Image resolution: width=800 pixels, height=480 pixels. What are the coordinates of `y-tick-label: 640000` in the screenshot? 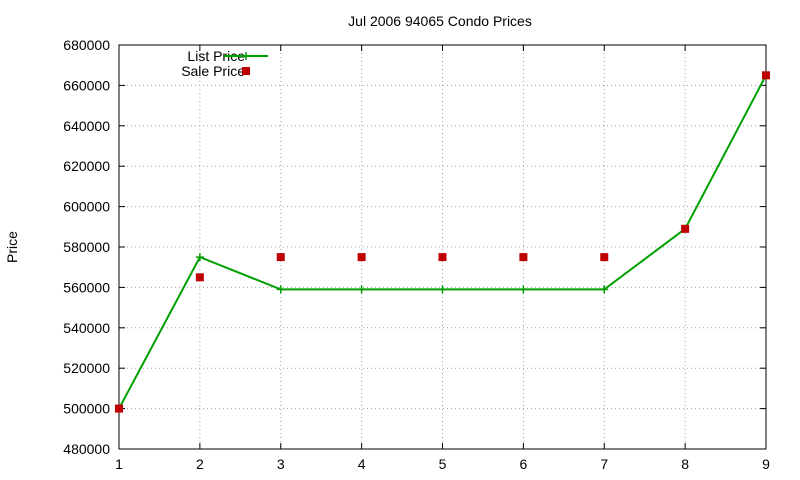 It's located at (86, 126).